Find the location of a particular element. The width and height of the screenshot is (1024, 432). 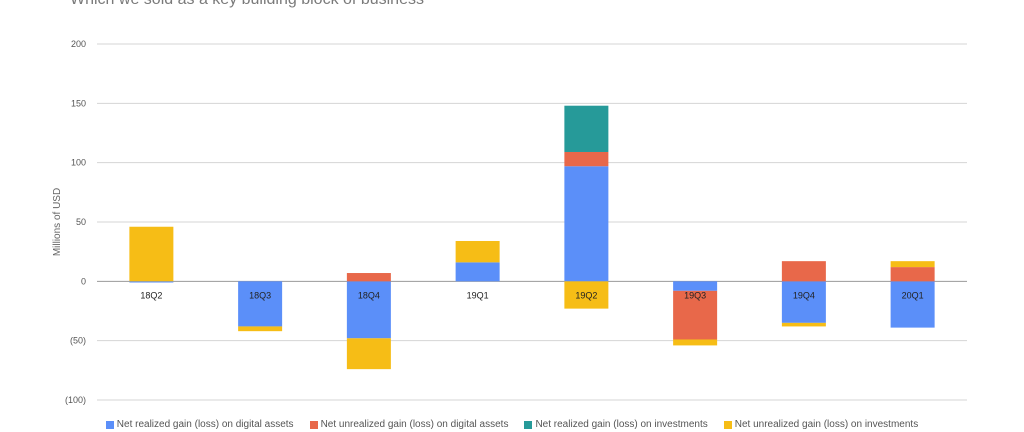

legend-item: Net realized gain (loss) on investments is located at coordinates (616, 424).